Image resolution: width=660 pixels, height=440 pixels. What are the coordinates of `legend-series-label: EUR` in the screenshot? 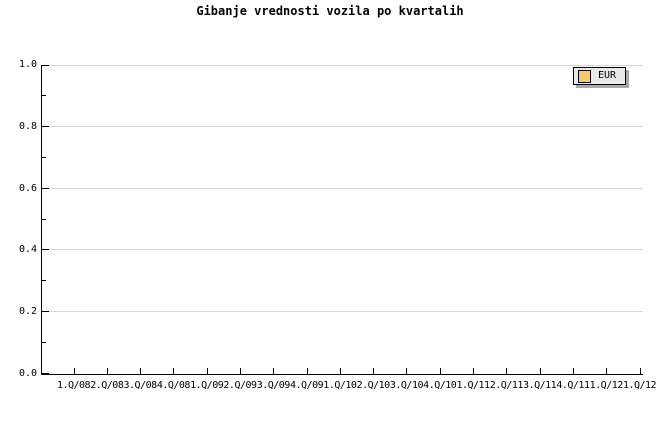 It's located at (607, 75).